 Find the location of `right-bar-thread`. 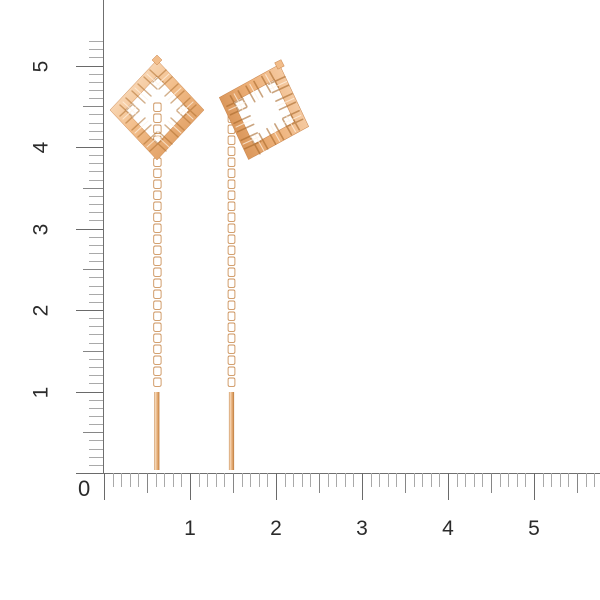

right-bar-thread is located at coordinates (231, 431).